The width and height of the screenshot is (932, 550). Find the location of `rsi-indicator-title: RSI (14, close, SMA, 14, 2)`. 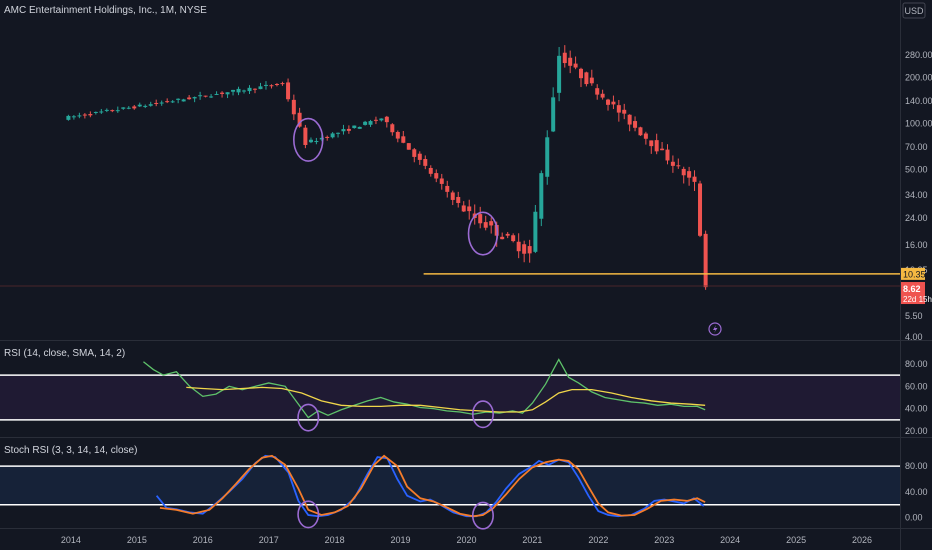

rsi-indicator-title: RSI (14, close, SMA, 14, 2) is located at coordinates (64, 353).